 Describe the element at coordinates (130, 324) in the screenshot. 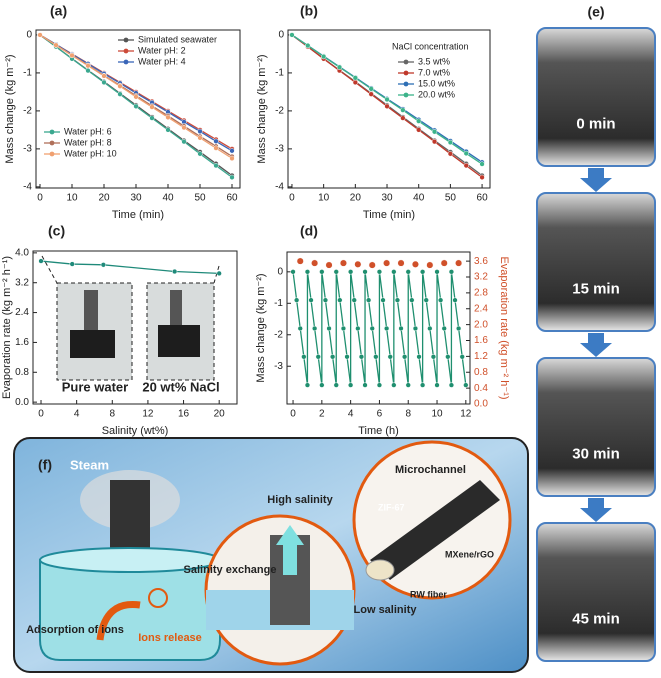

I see `inset-photos: Pure water 20 wt% NaCl` at that location.